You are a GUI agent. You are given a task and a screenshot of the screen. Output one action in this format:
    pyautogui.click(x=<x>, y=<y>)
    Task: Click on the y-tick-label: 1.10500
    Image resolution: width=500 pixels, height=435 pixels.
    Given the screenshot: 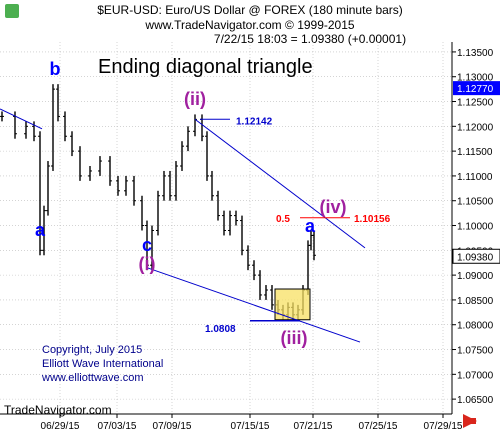 What is the action you would take?
    pyautogui.click(x=475, y=202)
    